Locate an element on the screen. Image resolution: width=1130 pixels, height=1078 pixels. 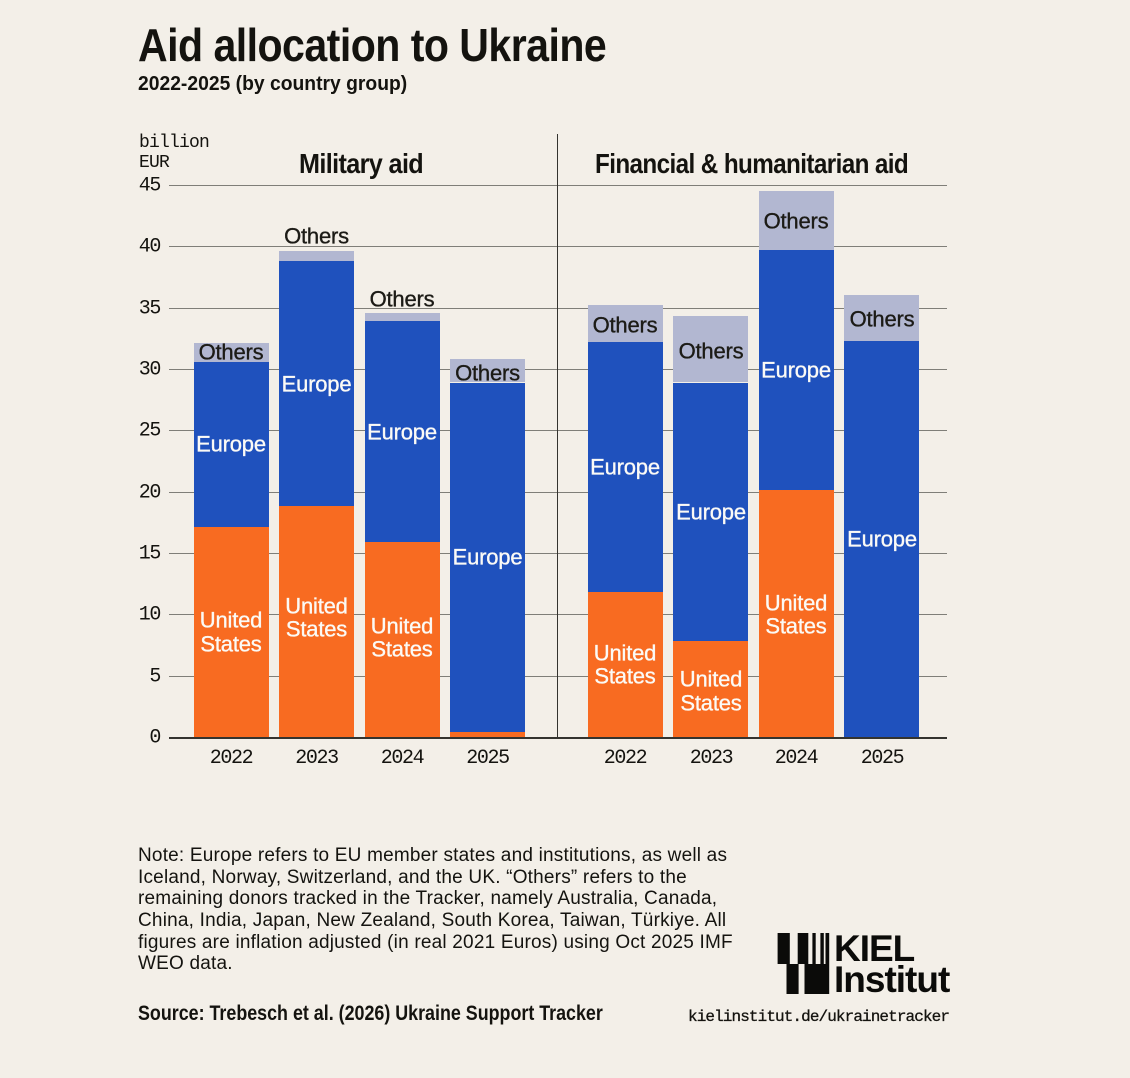
svg-text: Institut is located at coordinates (892, 976).